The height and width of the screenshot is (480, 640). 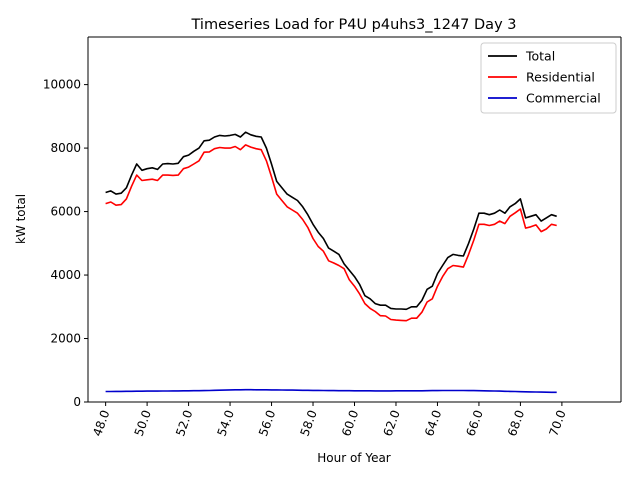 I want to click on x-tick-label: 60.0, so click(x=350, y=423).